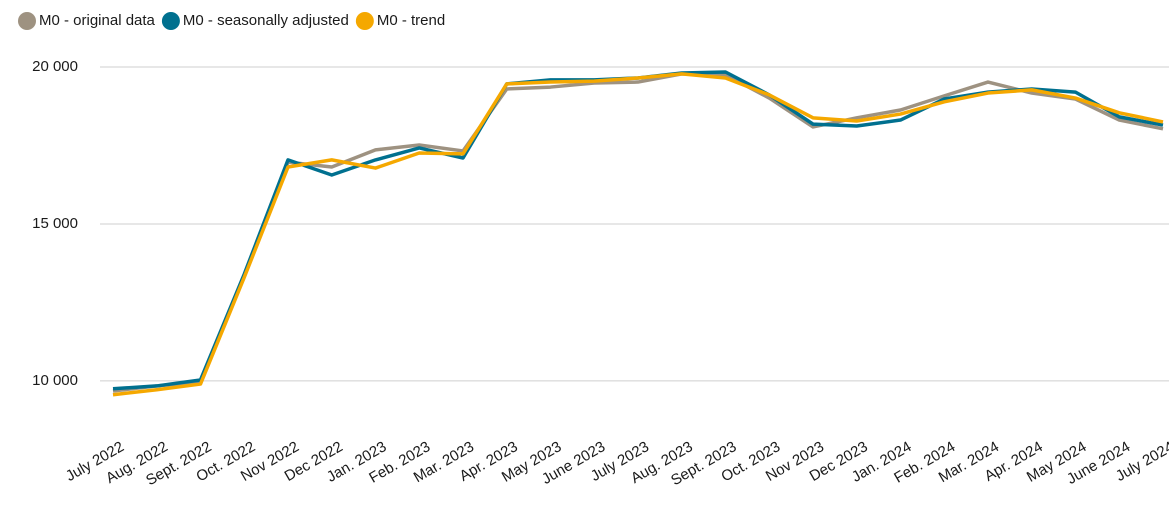  Describe the element at coordinates (55, 66) in the screenshot. I see `y-tick-label: 20 000` at that location.